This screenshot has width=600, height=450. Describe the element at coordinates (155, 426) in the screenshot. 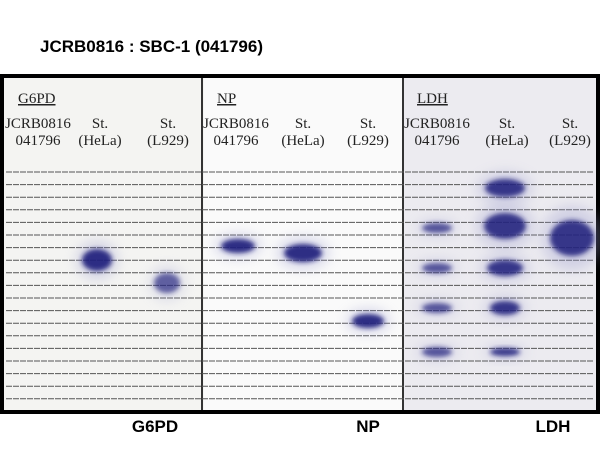

I see `panel-caption: G6PD` at that location.